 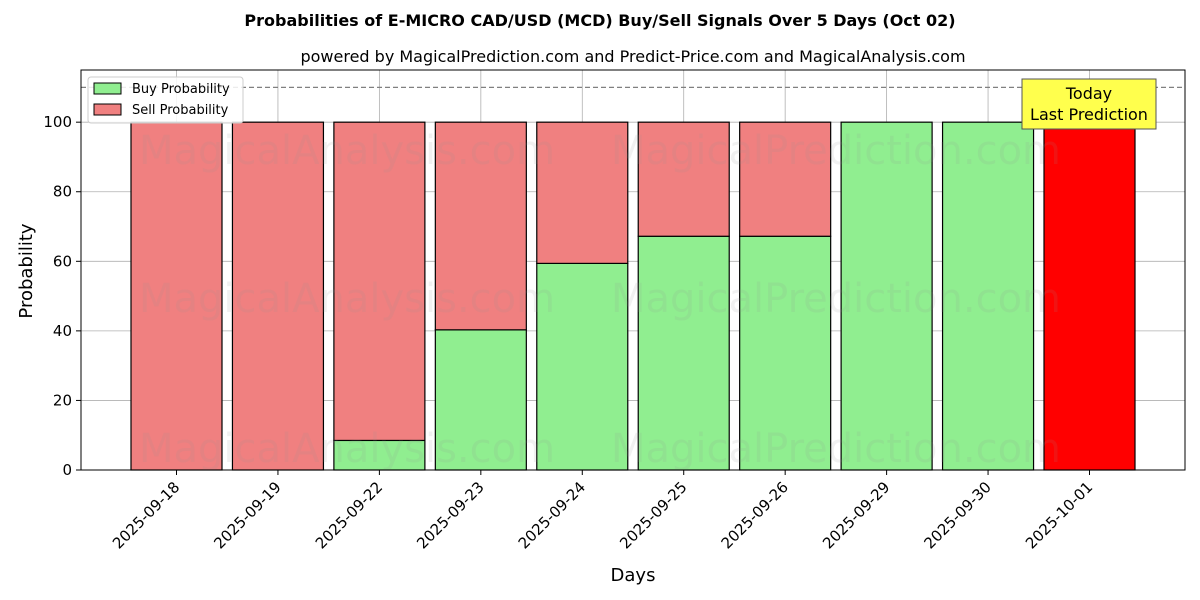 I want to click on today-annotation: Today Last Prediction, so click(x=1089, y=104).